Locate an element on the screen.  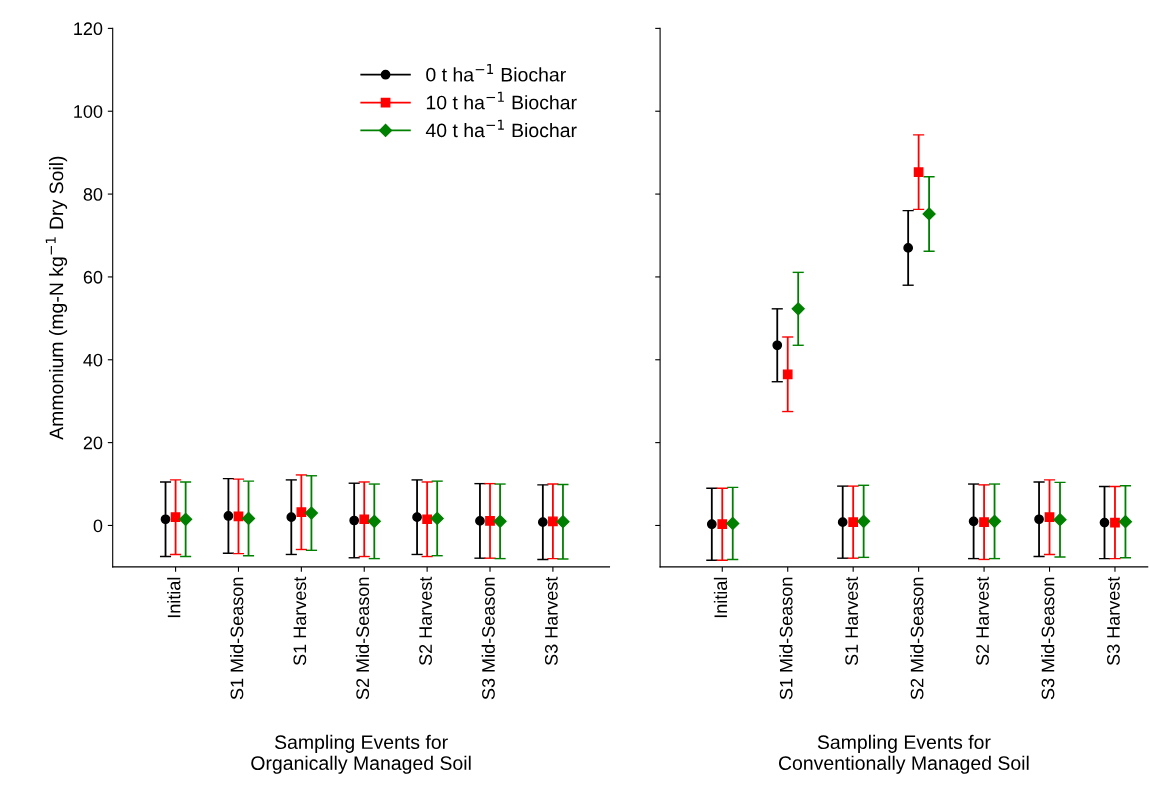
legend-label: 40 t ha$^{−1}$ Biochar is located at coordinates (501, 128).